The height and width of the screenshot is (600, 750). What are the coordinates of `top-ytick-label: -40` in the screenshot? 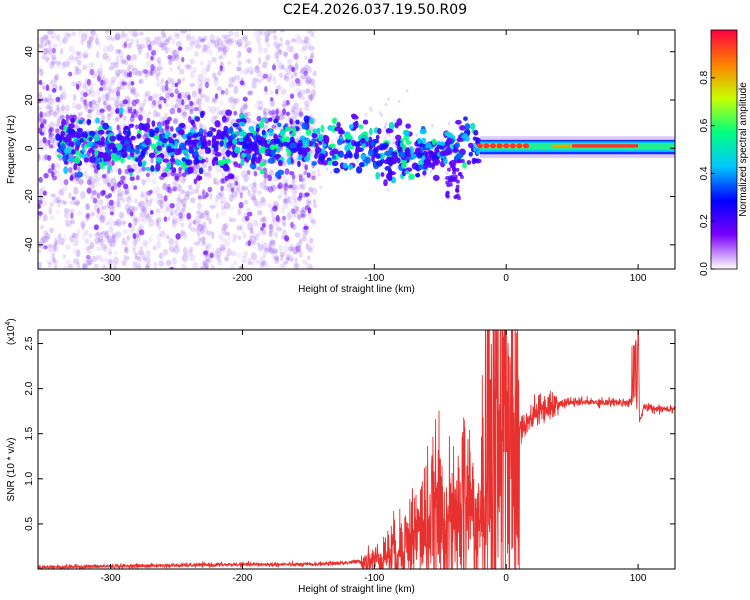 It's located at (29, 244).